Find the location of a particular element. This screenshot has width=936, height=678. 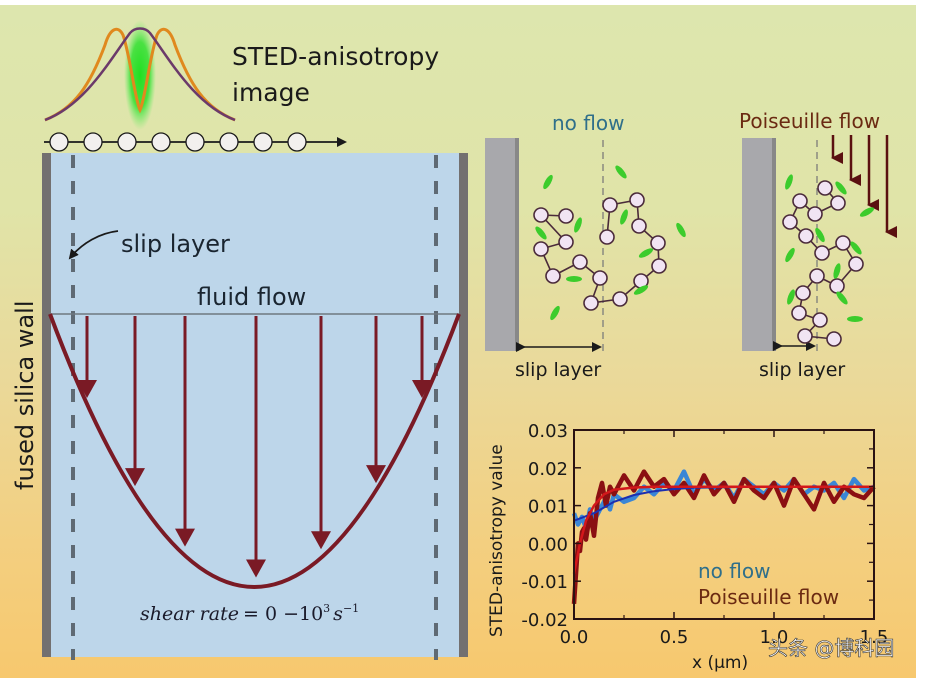

x-tick-label: 0.5 is located at coordinates (674, 637).